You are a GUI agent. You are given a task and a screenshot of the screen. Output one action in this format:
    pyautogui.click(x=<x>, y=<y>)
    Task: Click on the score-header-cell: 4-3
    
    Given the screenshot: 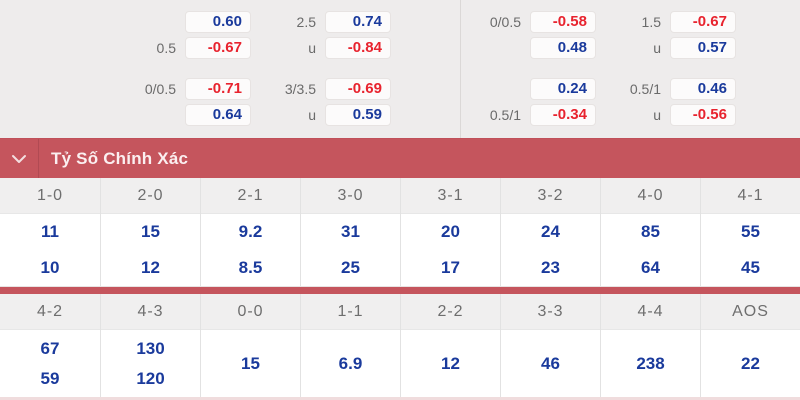 What is the action you would take?
    pyautogui.click(x=150, y=312)
    